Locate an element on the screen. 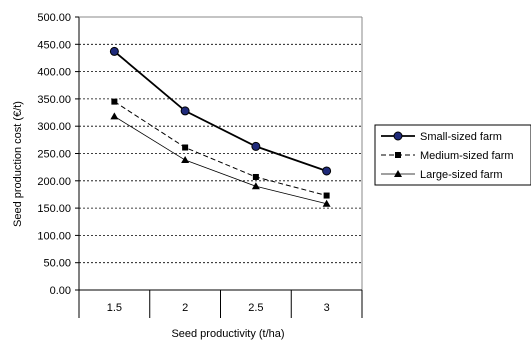 This screenshot has width=531, height=341. y-tick-label: 100.00 is located at coordinates (54, 236).